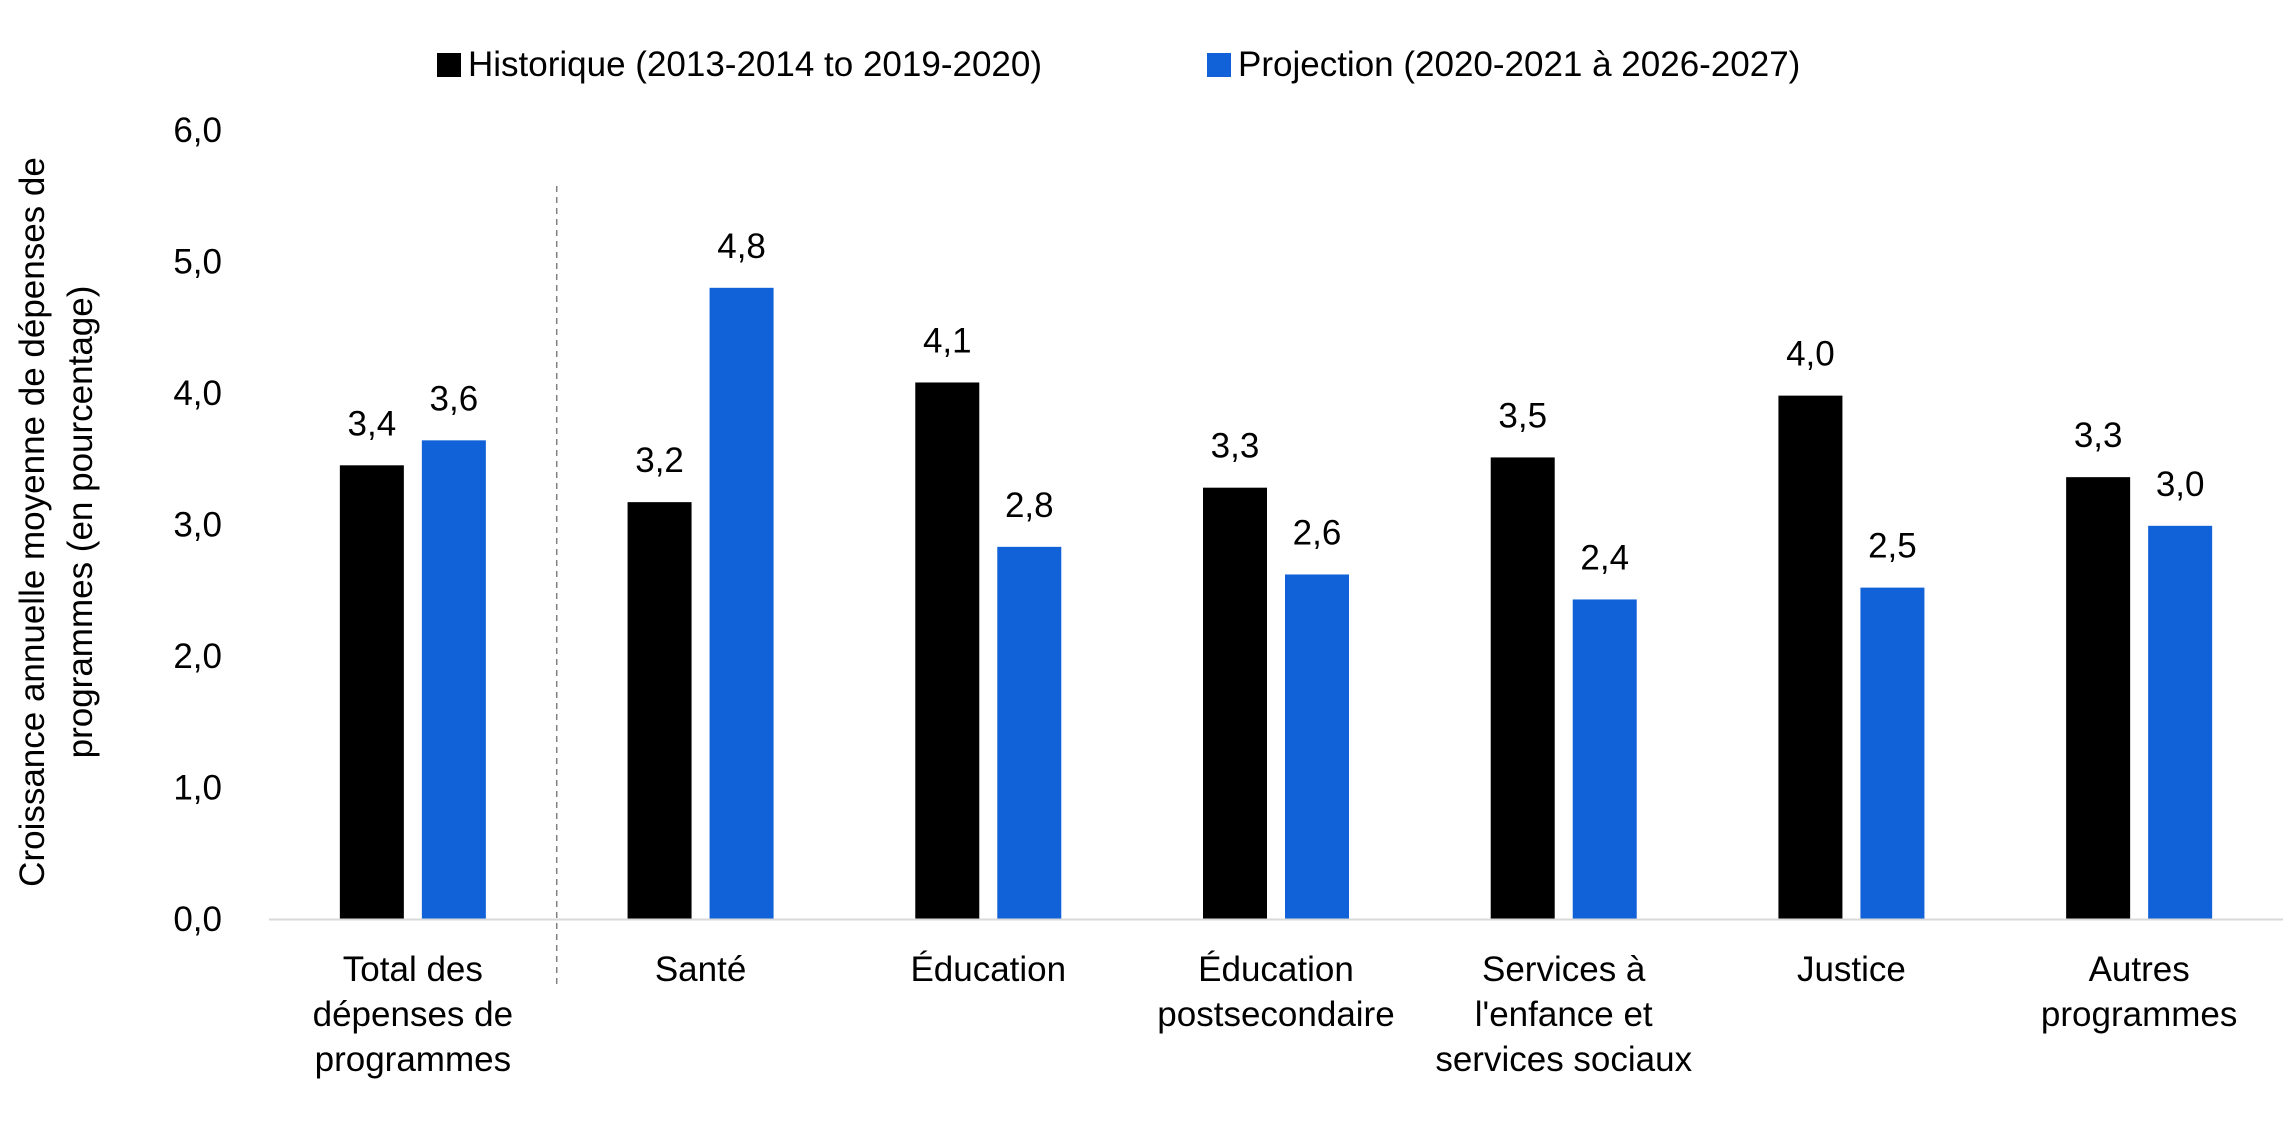  What do you see at coordinates (659, 460) in the screenshot?
I see `data-label: 3,2` at bounding box center [659, 460].